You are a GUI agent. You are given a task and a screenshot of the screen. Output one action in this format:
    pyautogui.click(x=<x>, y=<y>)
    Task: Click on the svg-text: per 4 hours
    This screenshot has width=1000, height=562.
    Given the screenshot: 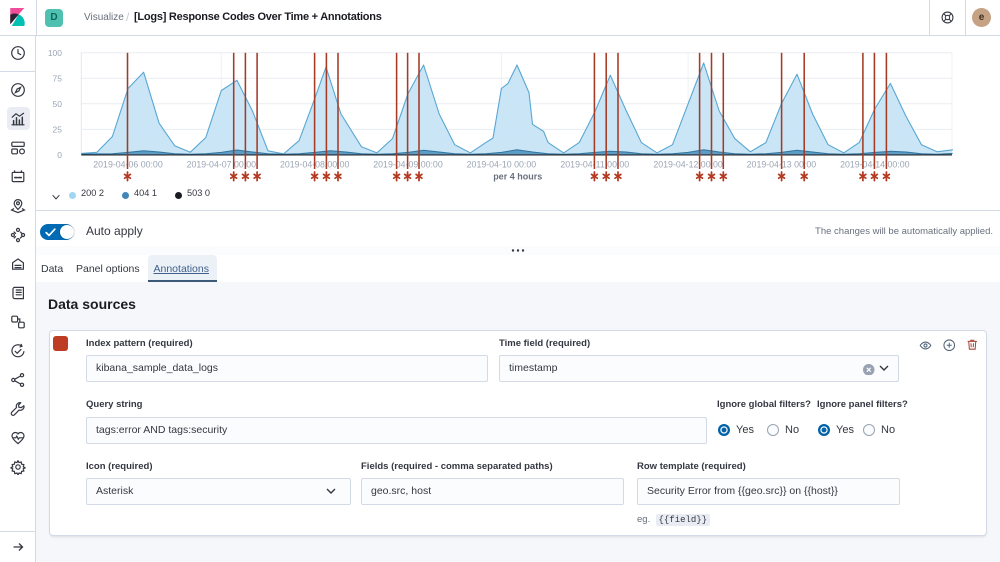 What is the action you would take?
    pyautogui.click(x=517, y=177)
    